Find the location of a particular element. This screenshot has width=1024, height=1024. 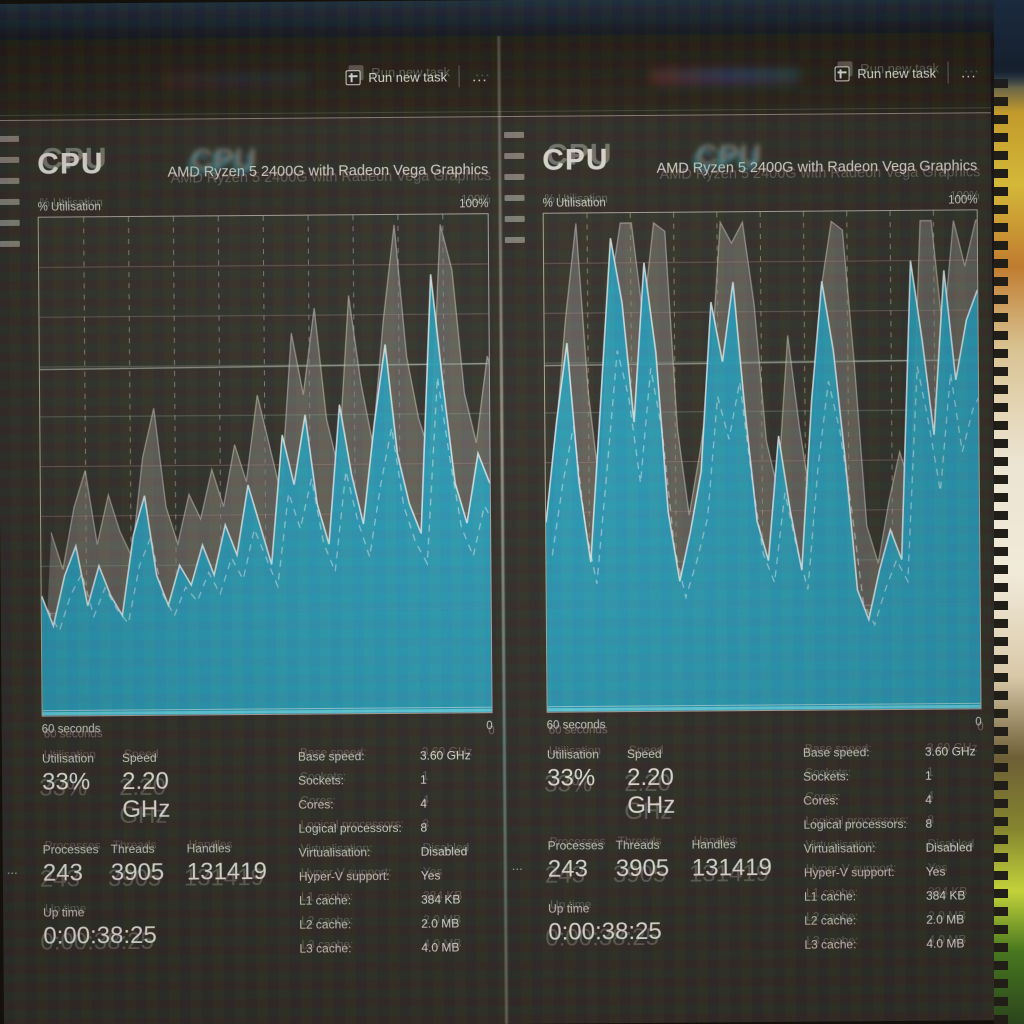

spec-label: L1 cache: is located at coordinates (830, 896).